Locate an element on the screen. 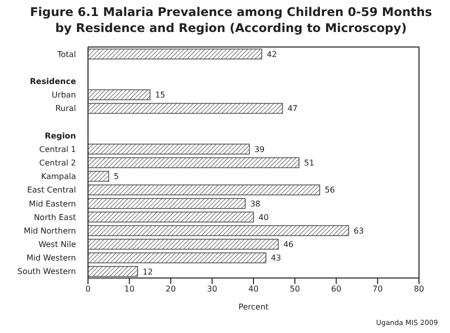 Image resolution: width=450 pixels, height=333 pixels. x-tick-label: 20 is located at coordinates (171, 289).